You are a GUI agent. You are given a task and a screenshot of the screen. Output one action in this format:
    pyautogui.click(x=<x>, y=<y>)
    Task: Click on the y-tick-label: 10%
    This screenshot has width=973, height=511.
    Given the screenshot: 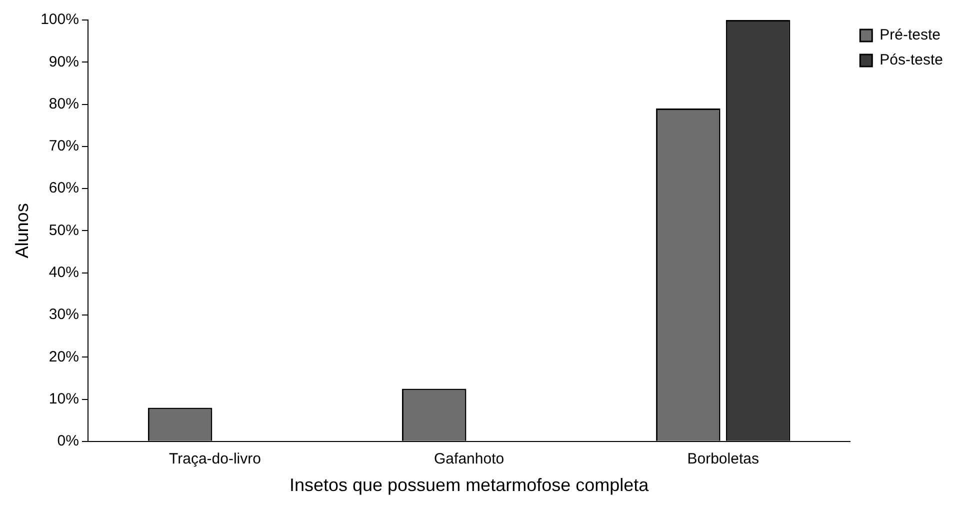 What is the action you would take?
    pyautogui.click(x=63, y=399)
    